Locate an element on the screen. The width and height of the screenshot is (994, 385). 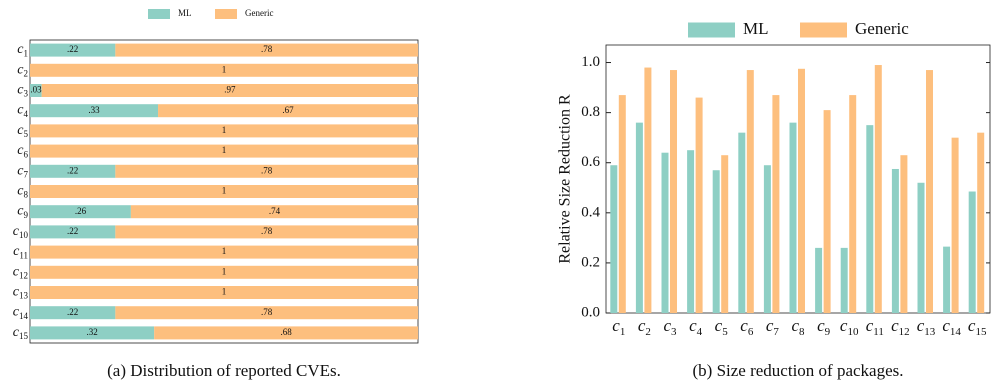
value-label: .03 is located at coordinates (36, 90).